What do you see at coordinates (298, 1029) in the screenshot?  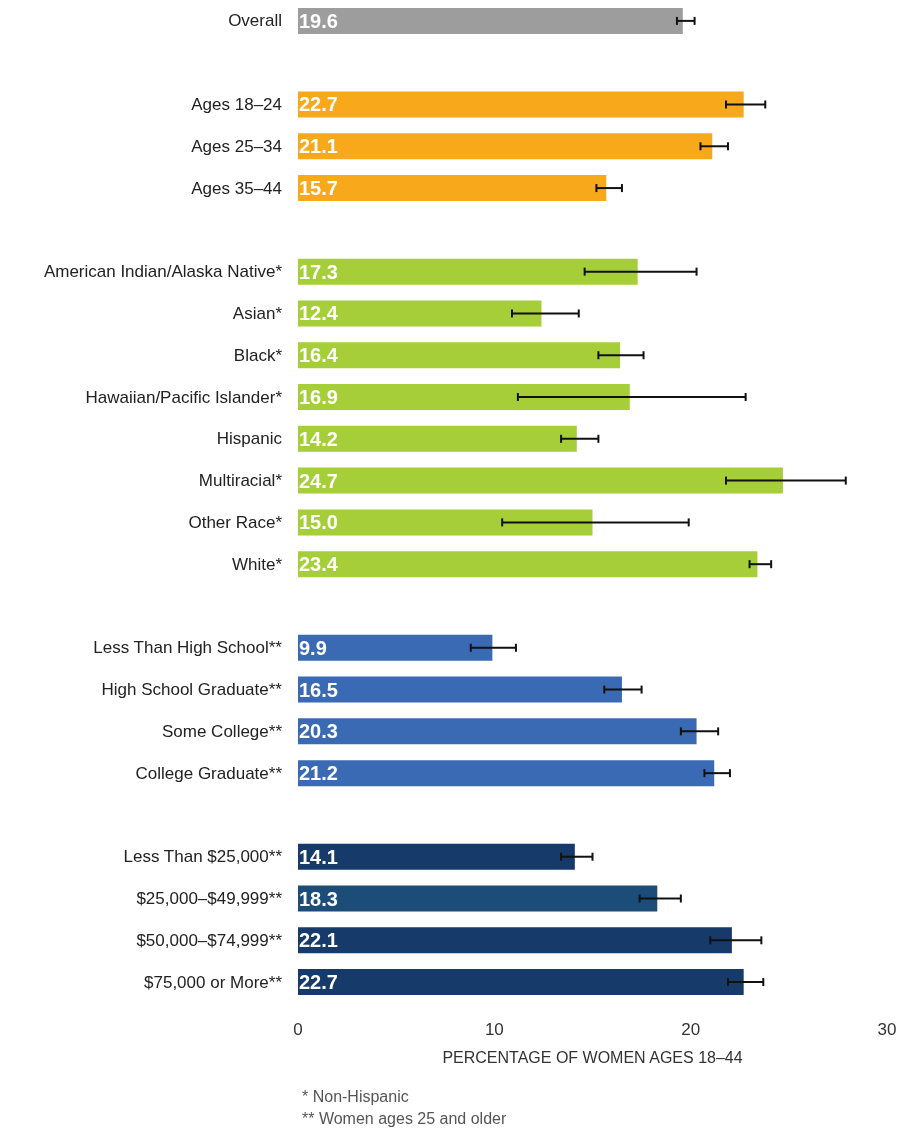 I see `x-tick-label: 0` at bounding box center [298, 1029].